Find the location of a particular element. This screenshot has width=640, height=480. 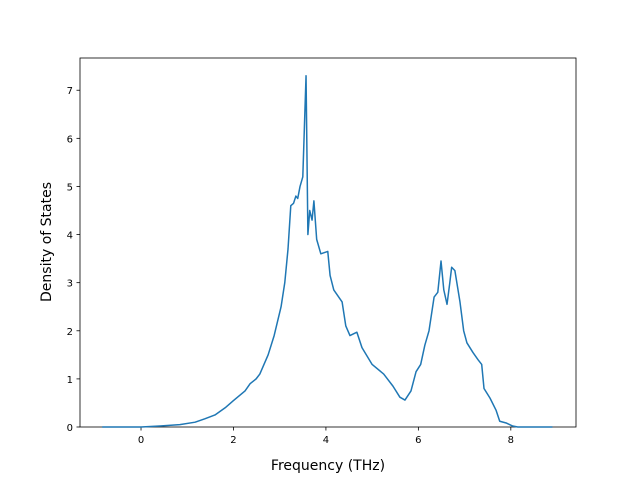

y-tick-label: 4 is located at coordinates (70, 236).